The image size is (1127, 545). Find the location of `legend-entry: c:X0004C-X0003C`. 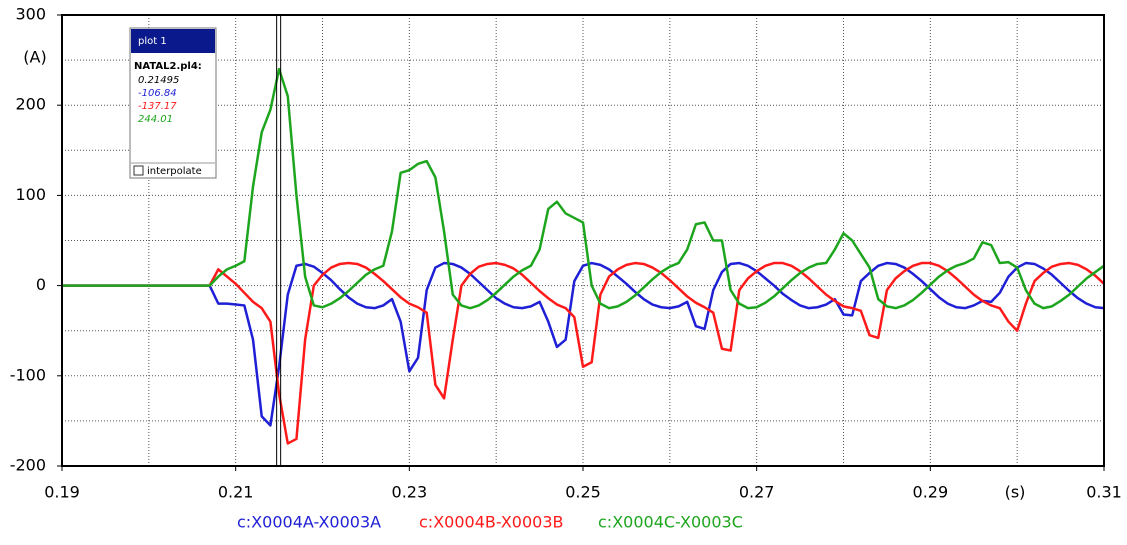

legend-entry: c:X0004C-X0003C is located at coordinates (670, 522).